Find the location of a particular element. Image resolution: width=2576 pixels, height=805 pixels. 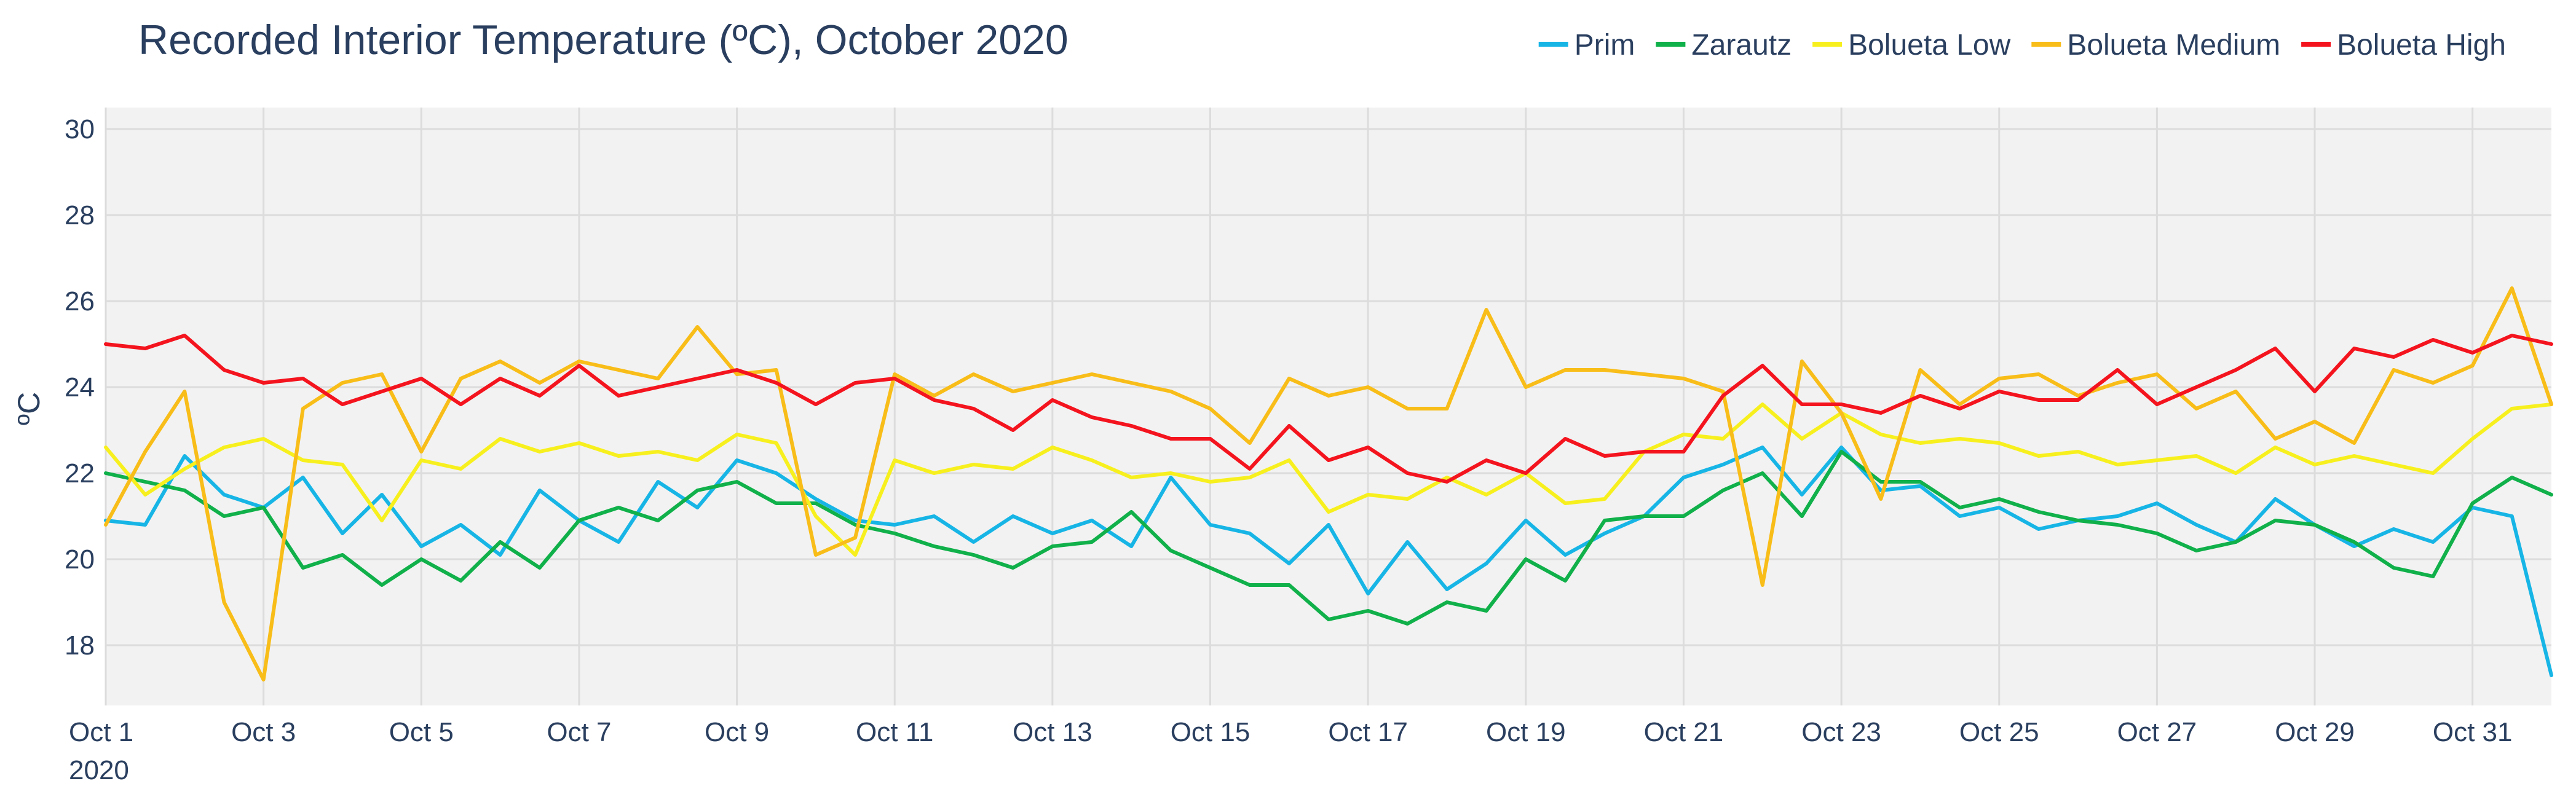

legend-item-zarautz: Zarautz is located at coordinates (1724, 45).